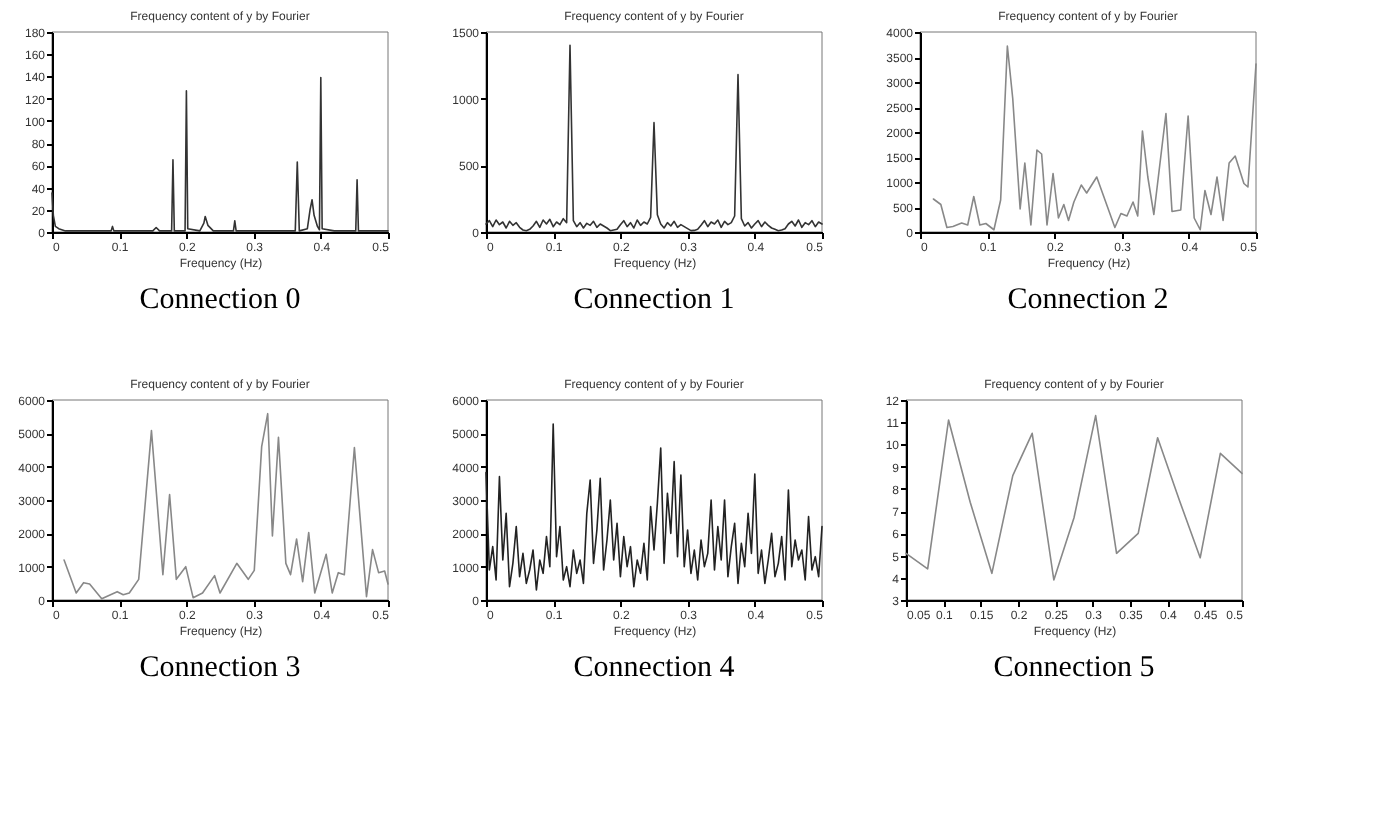  Describe the element at coordinates (1074, 668) in the screenshot. I see `text: Connection 5` at that location.